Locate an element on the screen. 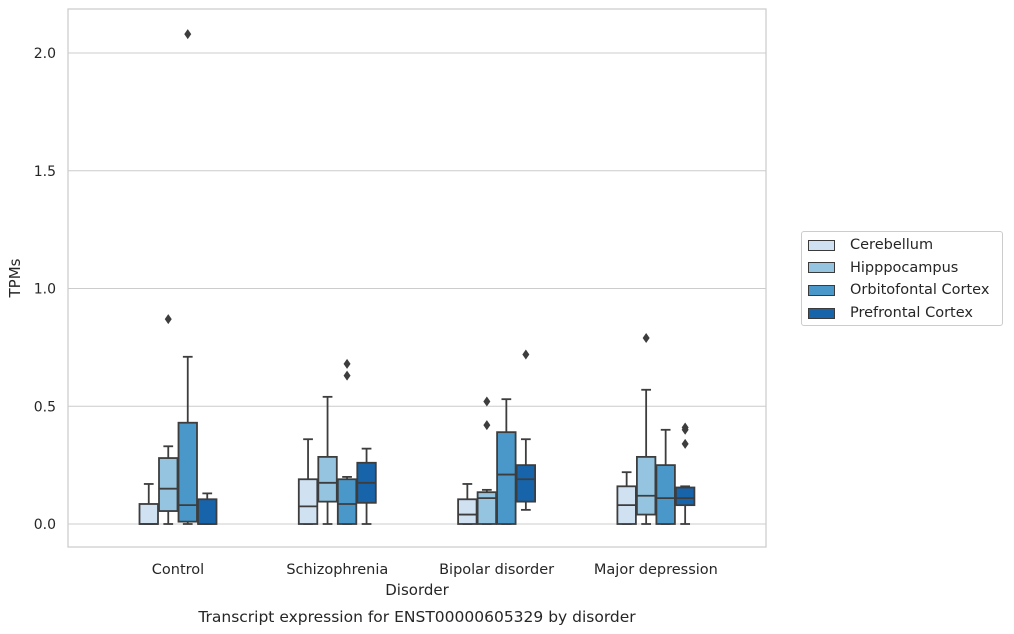  y-tick-label: 1.0 is located at coordinates (45, 290).